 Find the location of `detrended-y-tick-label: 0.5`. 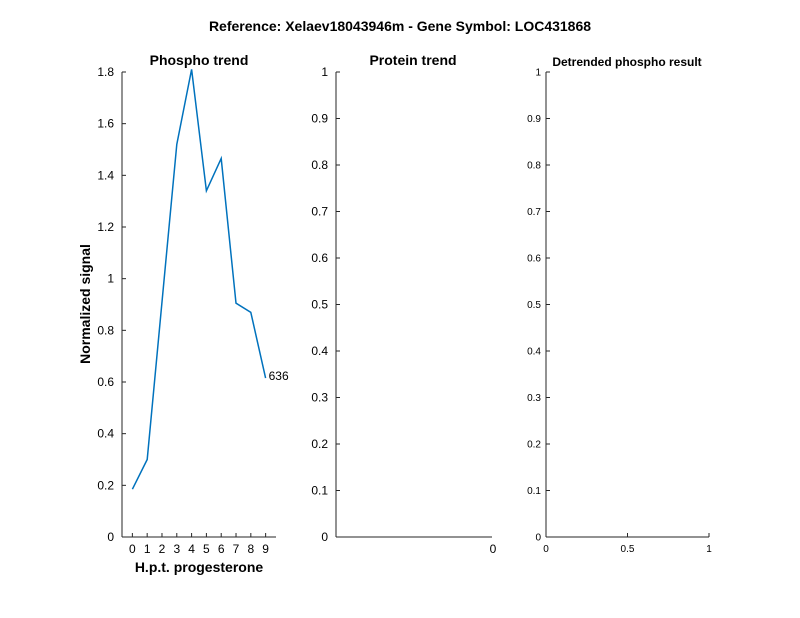

detrended-y-tick-label: 0.5 is located at coordinates (534, 305).